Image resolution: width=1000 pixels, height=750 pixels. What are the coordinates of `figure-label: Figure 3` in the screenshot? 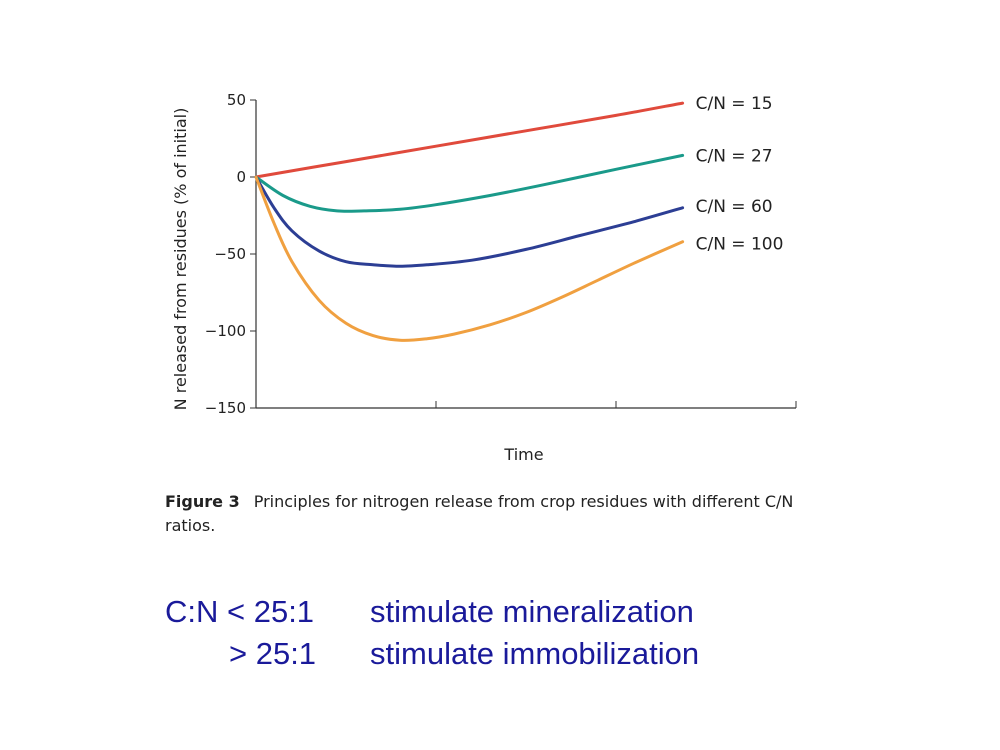 It's located at (202, 501).